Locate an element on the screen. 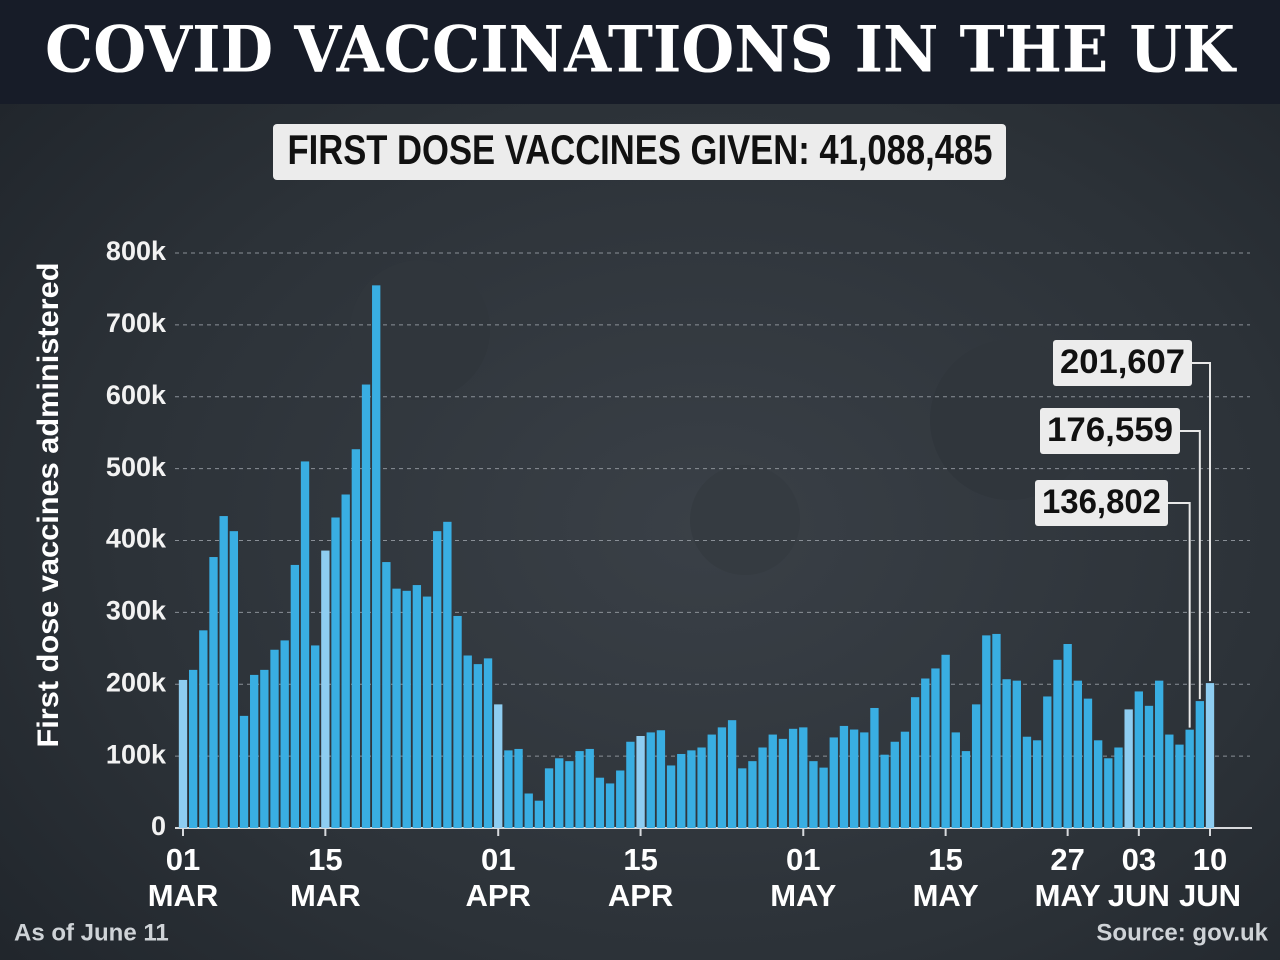  chart-title: COVID VACCINATIONS IN THE UK is located at coordinates (641, 50).